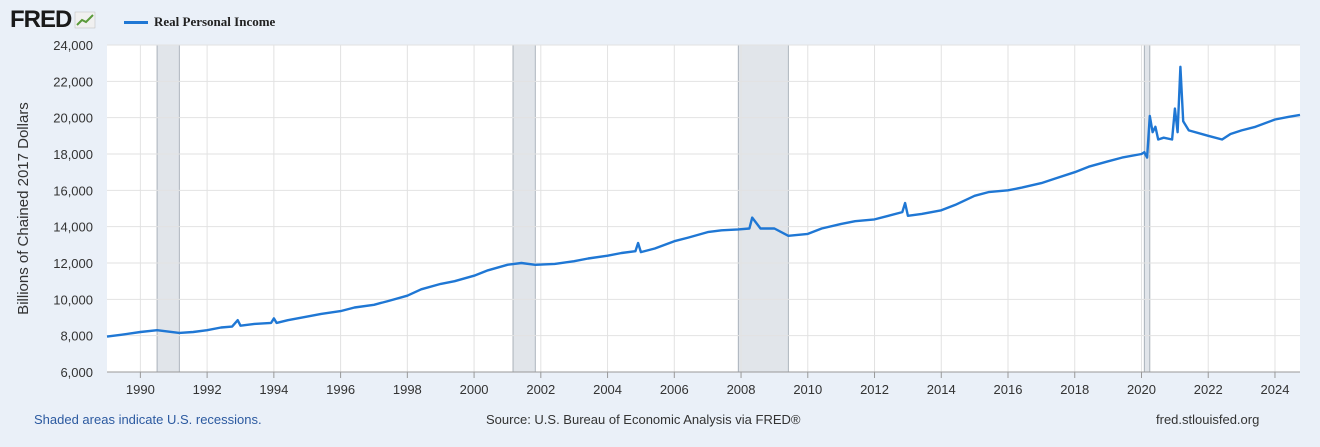 The image size is (1320, 447). Describe the element at coordinates (140, 389) in the screenshot. I see `x-tick-label: 1990` at that location.